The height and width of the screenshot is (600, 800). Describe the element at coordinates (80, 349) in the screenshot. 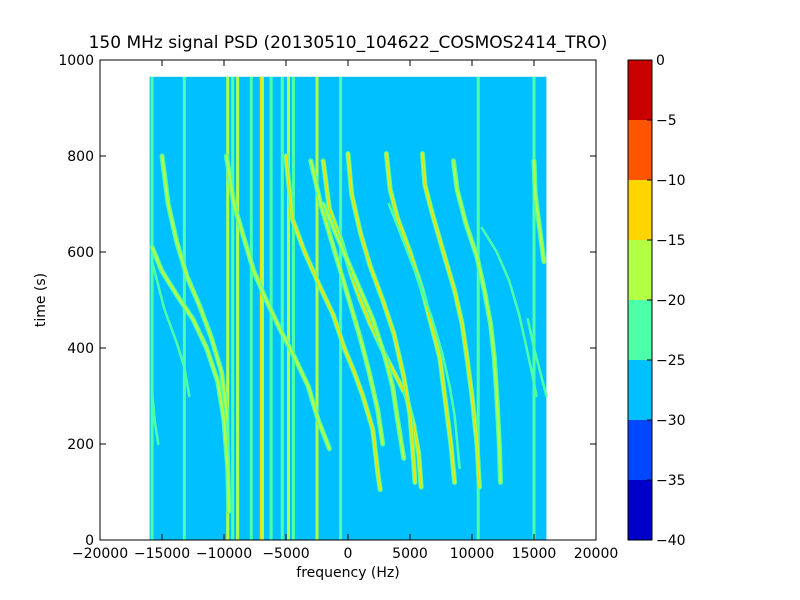

I see `y-tick-label: 400` at that location.